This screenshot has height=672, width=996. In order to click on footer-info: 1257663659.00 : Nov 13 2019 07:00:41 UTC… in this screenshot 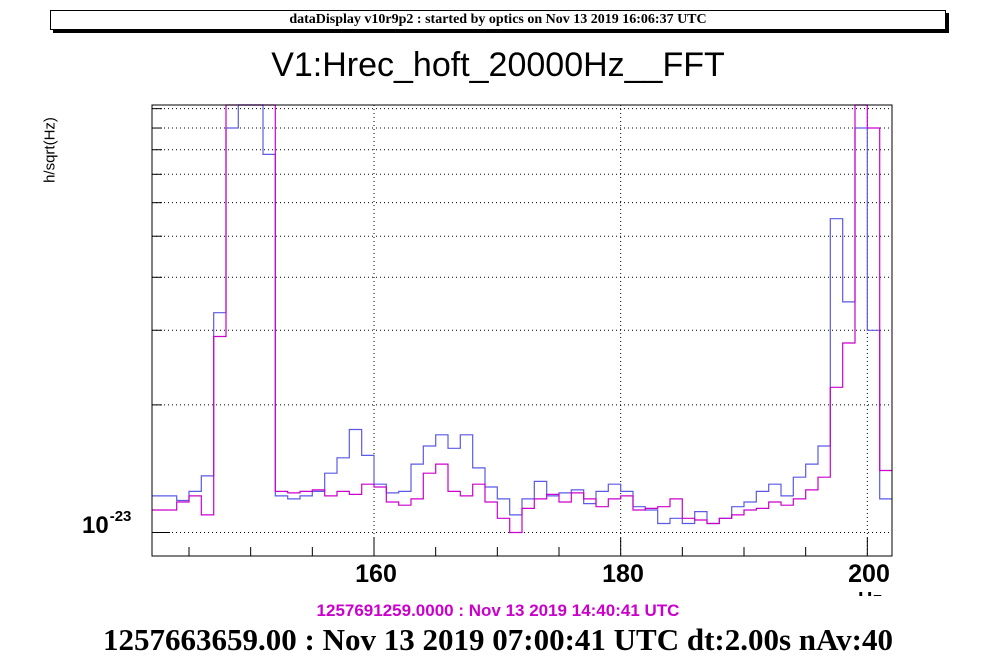, I will do `click(498, 639)`.